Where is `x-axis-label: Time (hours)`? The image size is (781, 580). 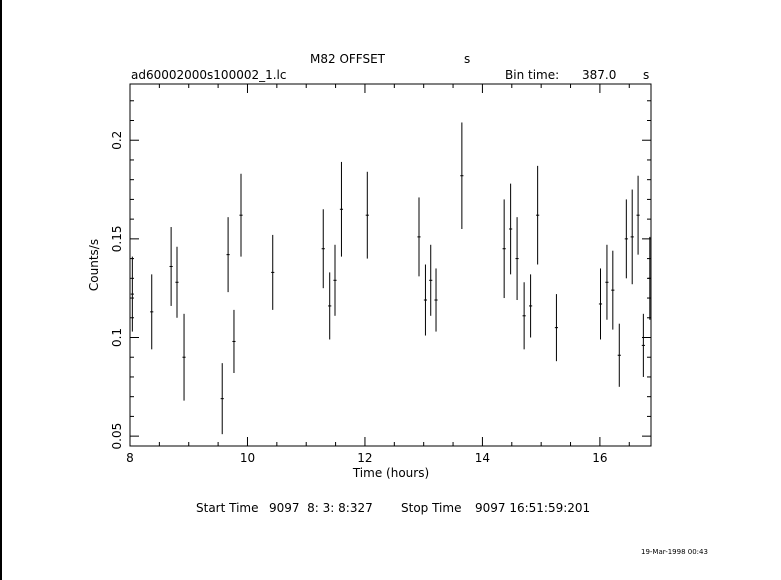
x-axis-label: Time (hours) is located at coordinates (390, 473).